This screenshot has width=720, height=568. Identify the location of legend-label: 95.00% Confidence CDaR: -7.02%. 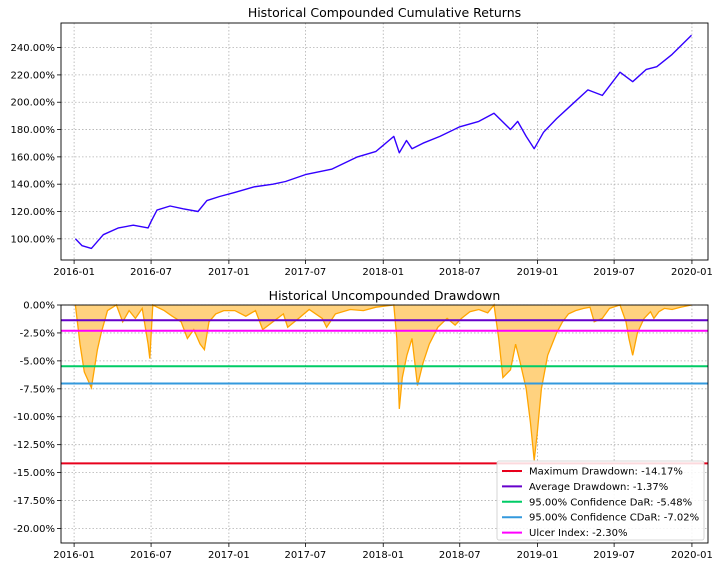
(614, 518).